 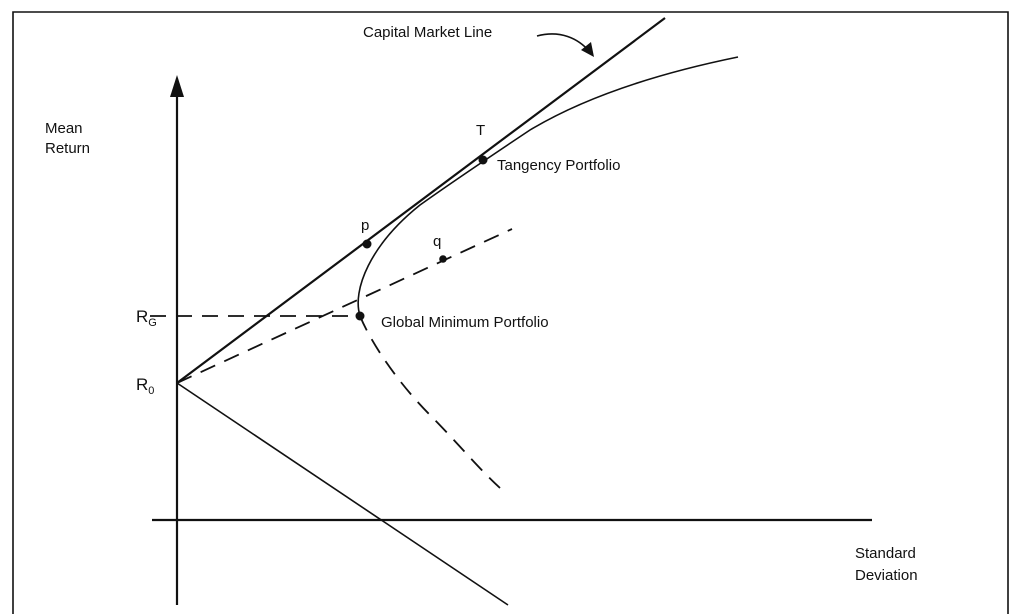 What do you see at coordinates (365, 225) in the screenshot?
I see `point-p-label: p` at bounding box center [365, 225].